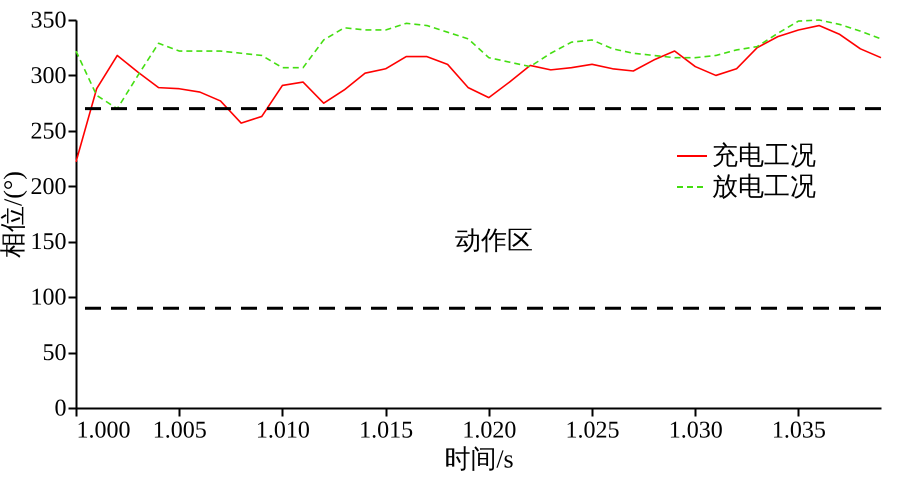  I want to click on legend-label: 放电工况, so click(764, 186).